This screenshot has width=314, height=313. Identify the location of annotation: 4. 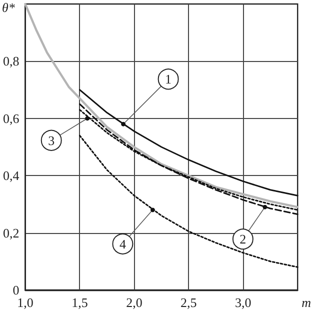
(122, 244).